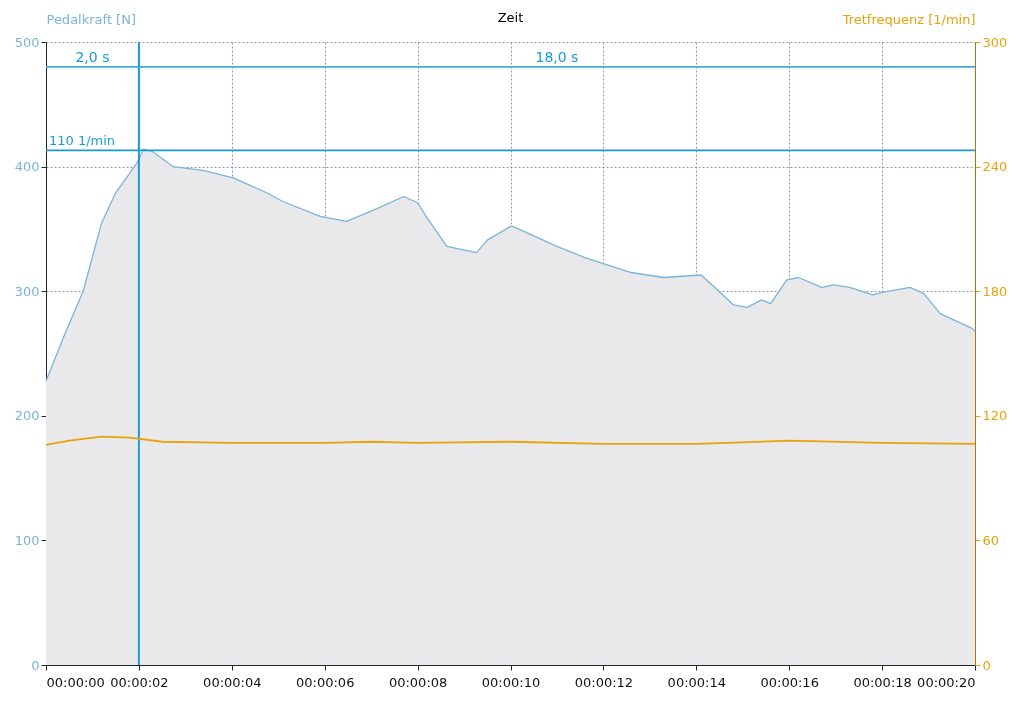 This screenshot has width=1018, height=706. What do you see at coordinates (557, 56) in the screenshot?
I see `annotation: 18,0 s` at bounding box center [557, 56].